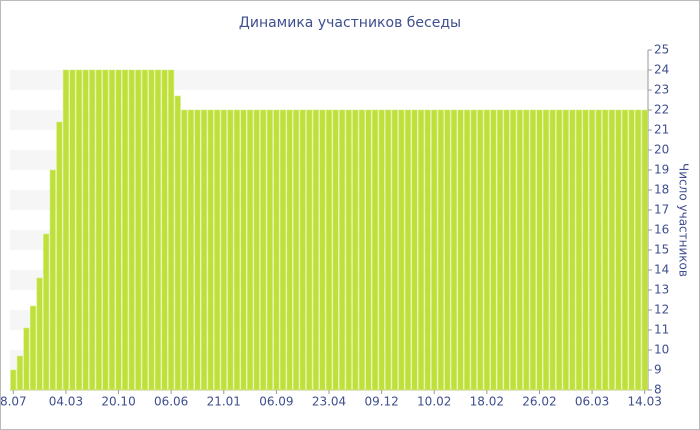 The width and height of the screenshot is (700, 430). I want to click on y-tick-label: 19, so click(661, 170).